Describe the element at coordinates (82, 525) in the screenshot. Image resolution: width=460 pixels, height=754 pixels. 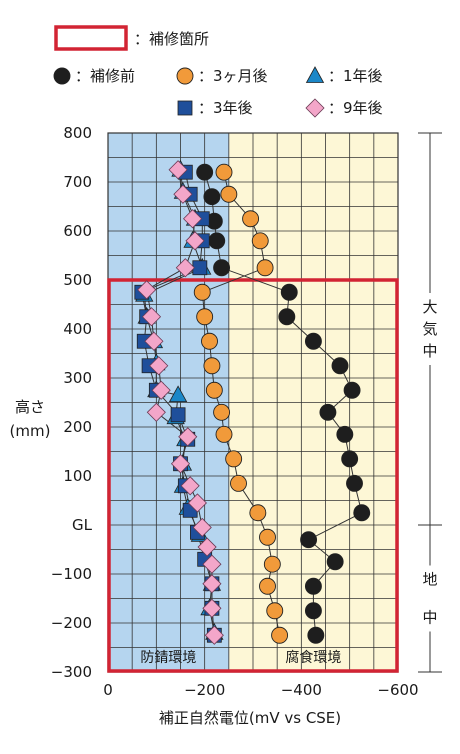
I see `y-tick-label: GL` at that location.